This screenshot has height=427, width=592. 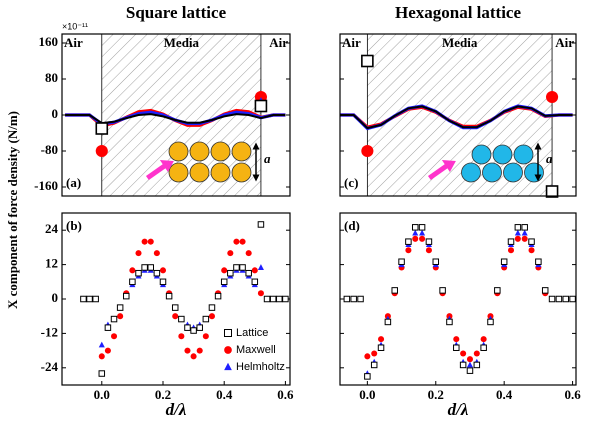 What do you see at coordinates (367, 394) in the screenshot?
I see `x-tick-label: 0.0` at bounding box center [367, 394].